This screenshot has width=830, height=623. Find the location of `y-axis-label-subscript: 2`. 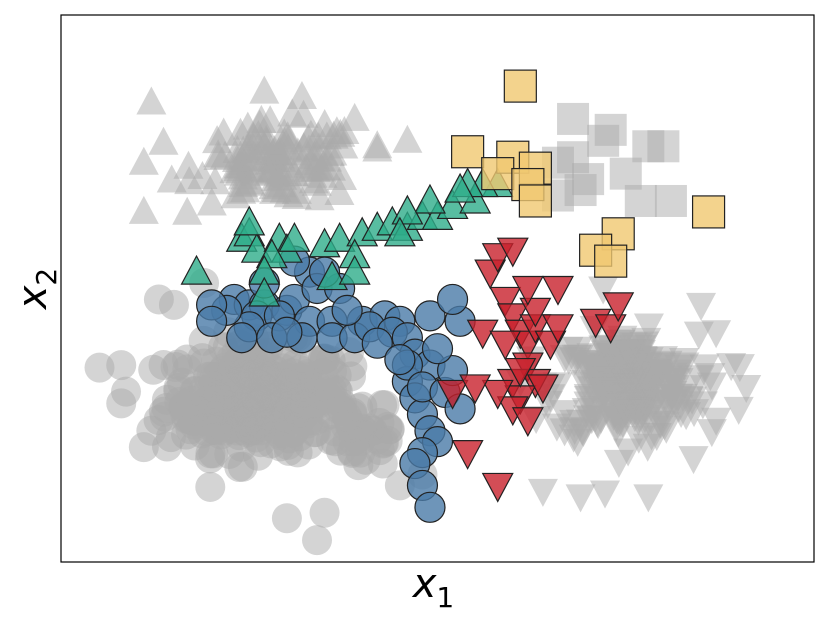

y-axis-label-subscript: 2 is located at coordinates (46, 277).